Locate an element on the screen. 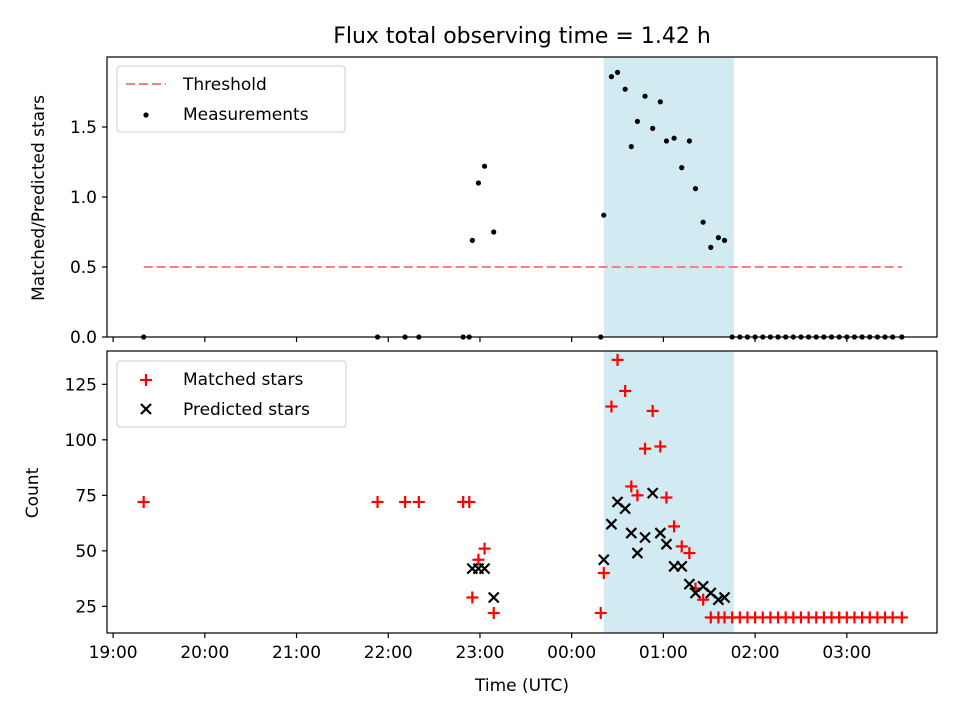 The image size is (960, 720). x-tick-label: 22:00 is located at coordinates (388, 653).